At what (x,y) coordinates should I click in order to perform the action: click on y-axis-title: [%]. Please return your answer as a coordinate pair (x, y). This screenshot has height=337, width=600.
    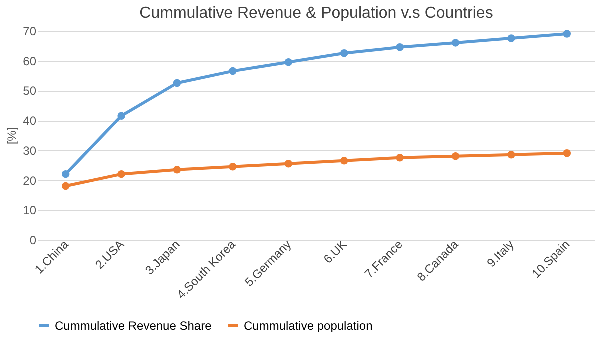
    Looking at the image, I should click on (12, 136).